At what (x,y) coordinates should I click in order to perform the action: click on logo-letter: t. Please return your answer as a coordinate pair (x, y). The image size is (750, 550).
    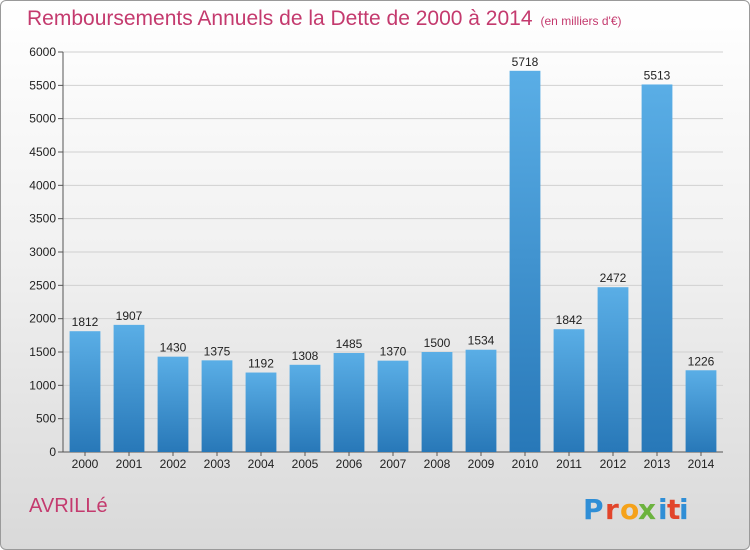
    Looking at the image, I should click on (673, 509).